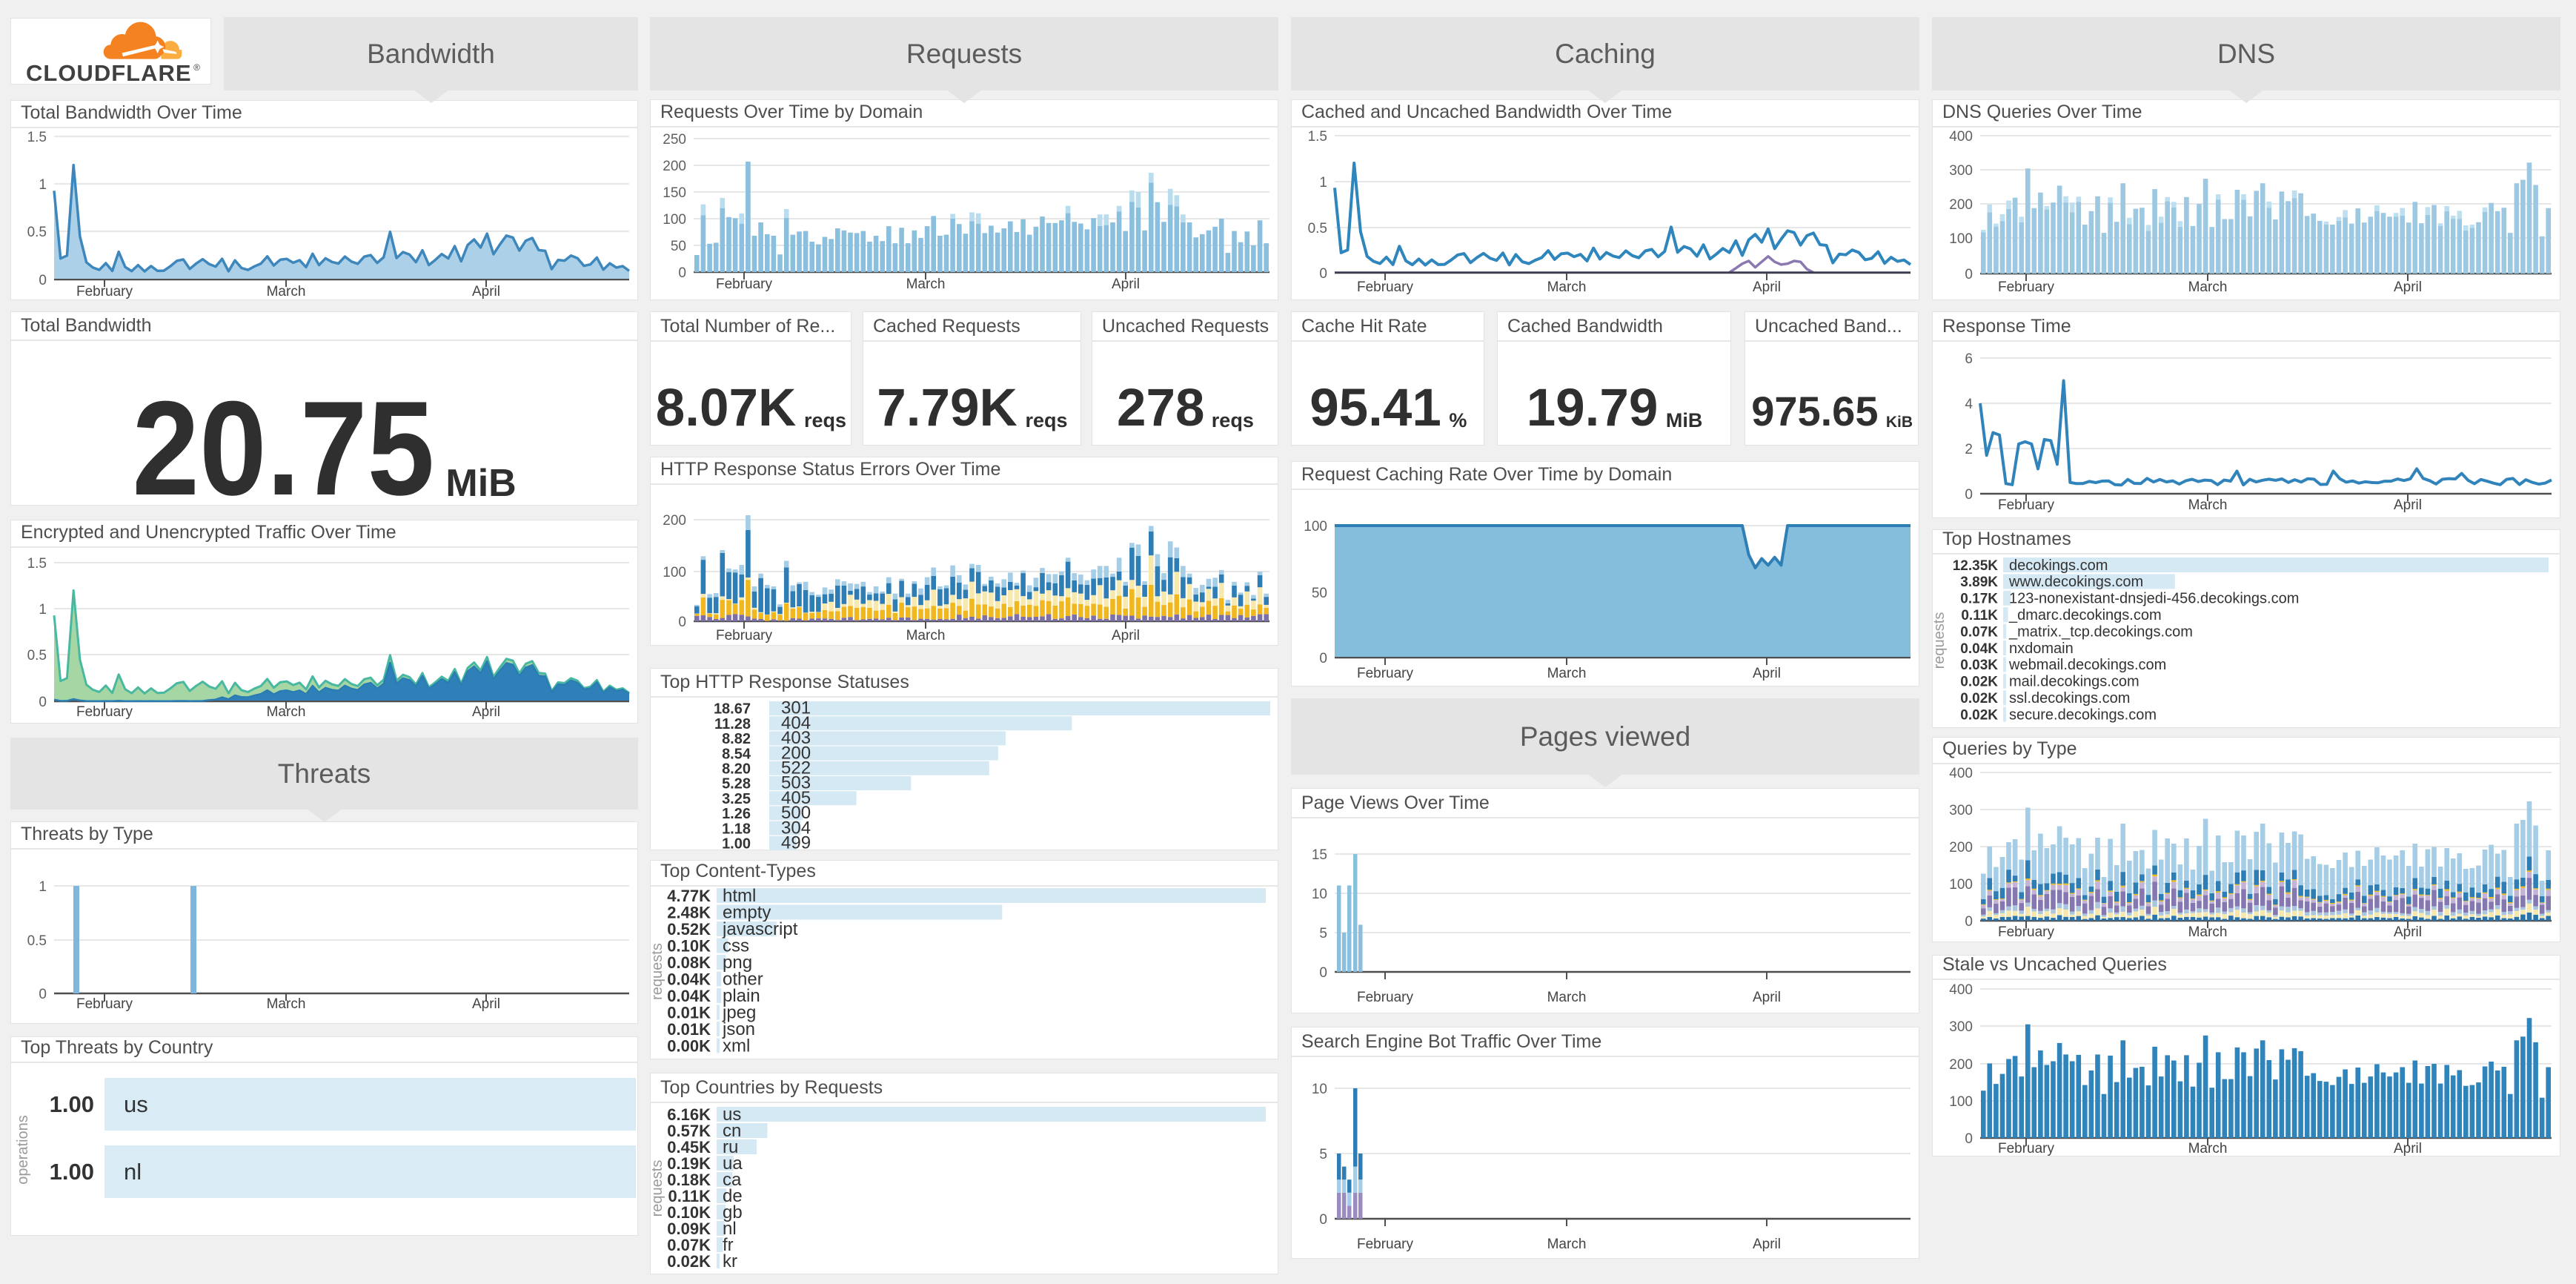  I want to click on svg-text: fr, so click(728, 1245).